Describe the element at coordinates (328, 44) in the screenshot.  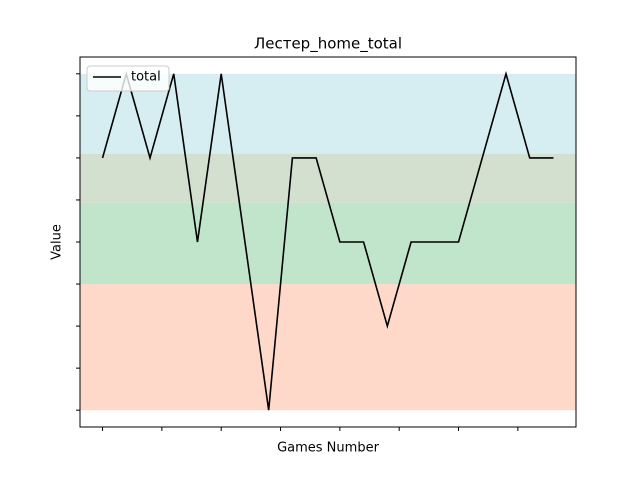
I see `chart-title: Лестер_home_total` at that location.